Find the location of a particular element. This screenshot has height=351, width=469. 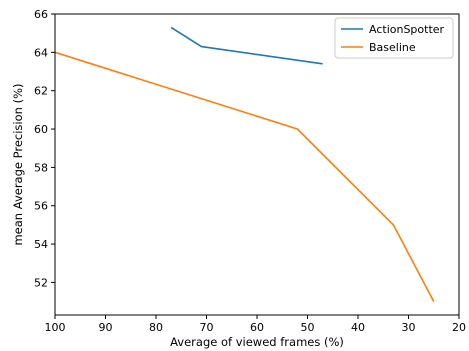

x-tick-label: 100 is located at coordinates (55, 327).